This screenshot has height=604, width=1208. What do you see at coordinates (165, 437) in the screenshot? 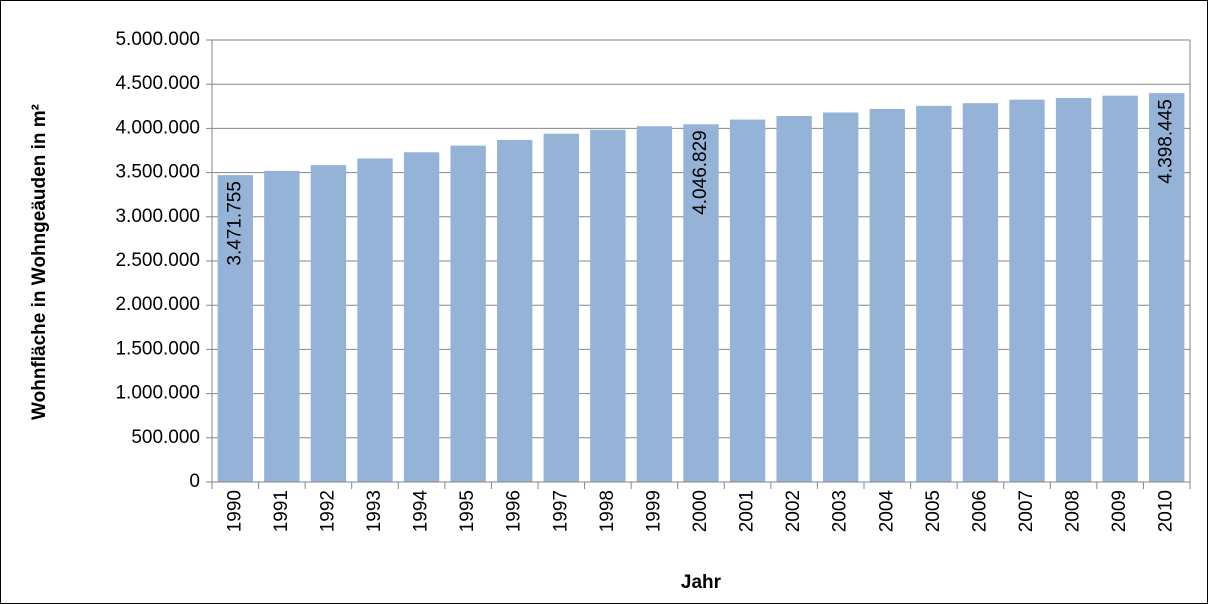
I see `y-tick-label: 500.000` at bounding box center [165, 437].